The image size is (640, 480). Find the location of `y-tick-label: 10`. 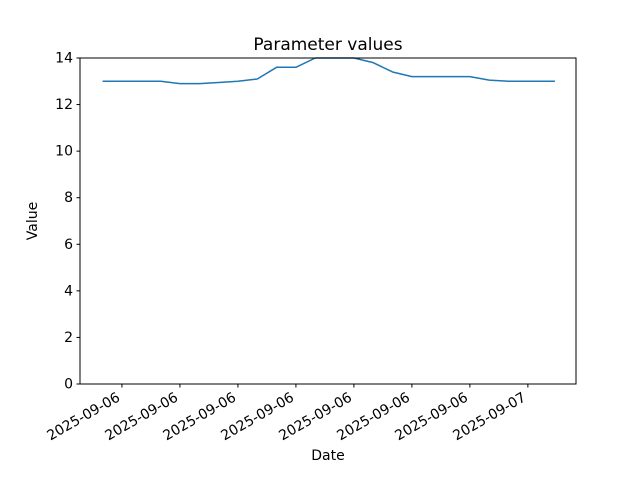

y-tick-label: 10 is located at coordinates (64, 152).